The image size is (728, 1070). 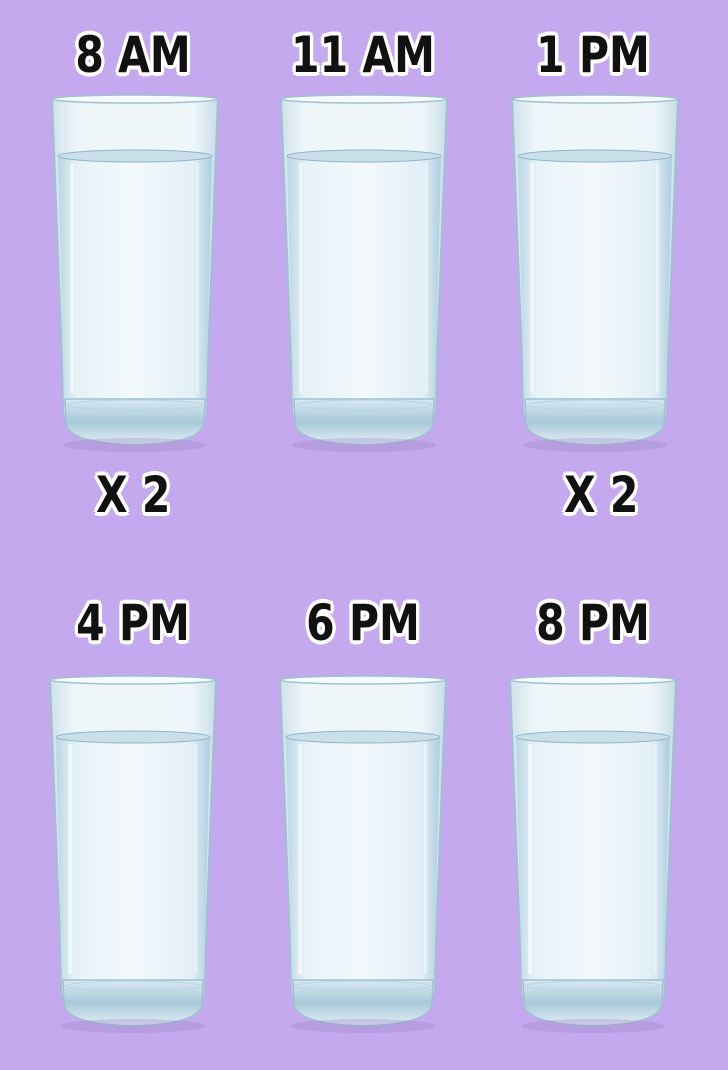 I want to click on time-label: 6 PM, so click(x=363, y=623).